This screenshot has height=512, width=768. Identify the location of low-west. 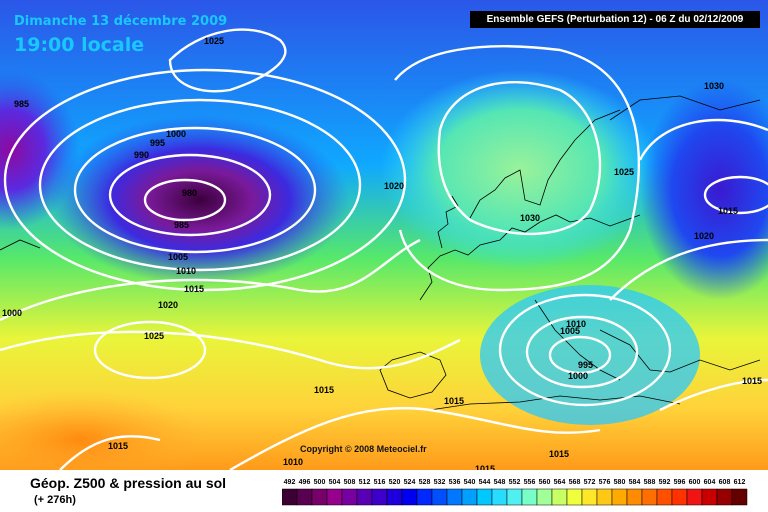
(40, 150).